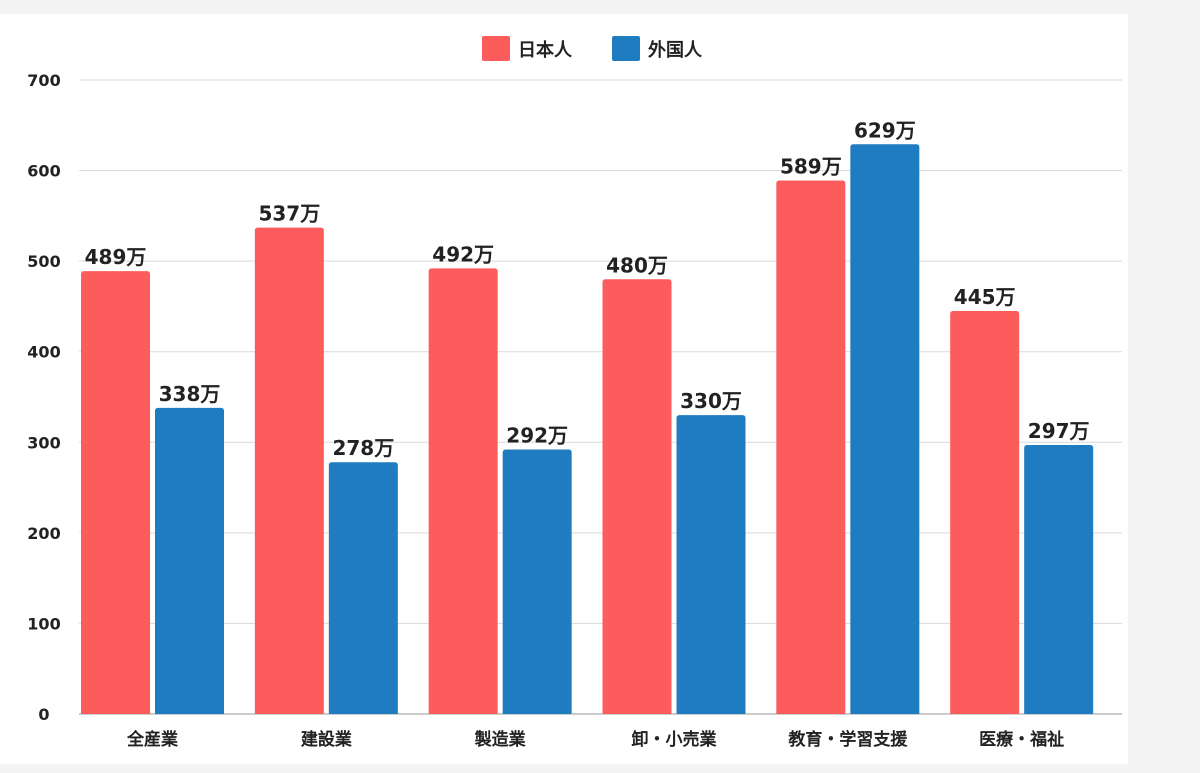 The image size is (1200, 773). Describe the element at coordinates (537, 436) in the screenshot. I see `bar-value-label: 292万` at that location.